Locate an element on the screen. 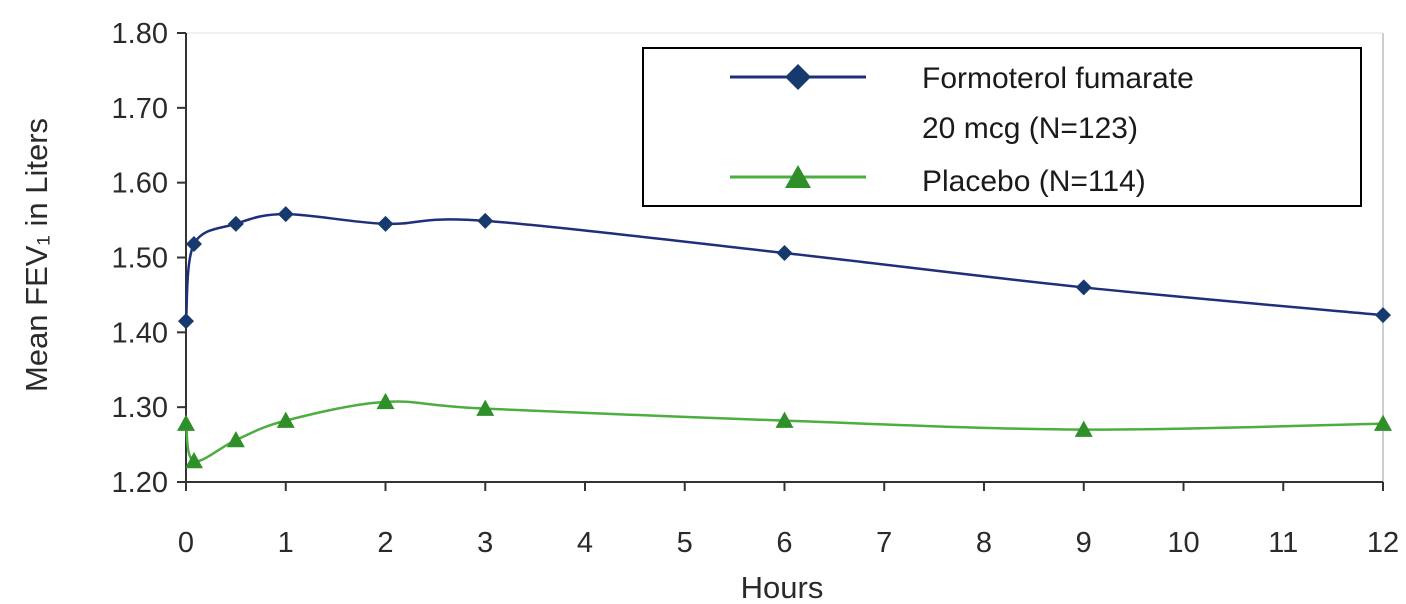 This screenshot has height=604, width=1406. x-axis: 0 1 2 3 4 5 6 7 8 9 10 11 12 is located at coordinates (788, 520).